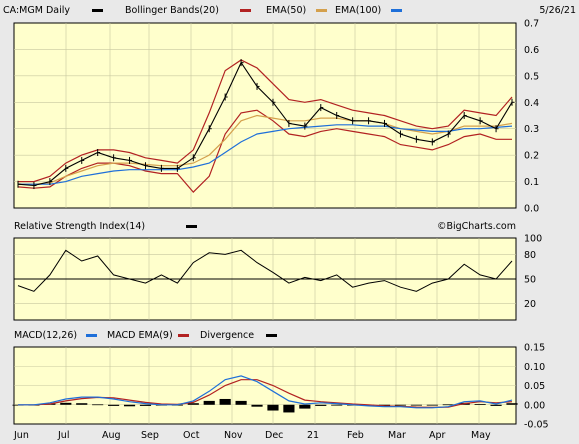  I want to click on y-tick-label: 0.4, so click(531, 103).